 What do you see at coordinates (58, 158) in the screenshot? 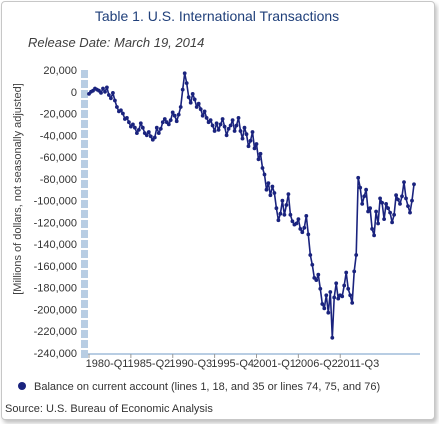
I see `y-tick-label: -60,000` at bounding box center [58, 158].